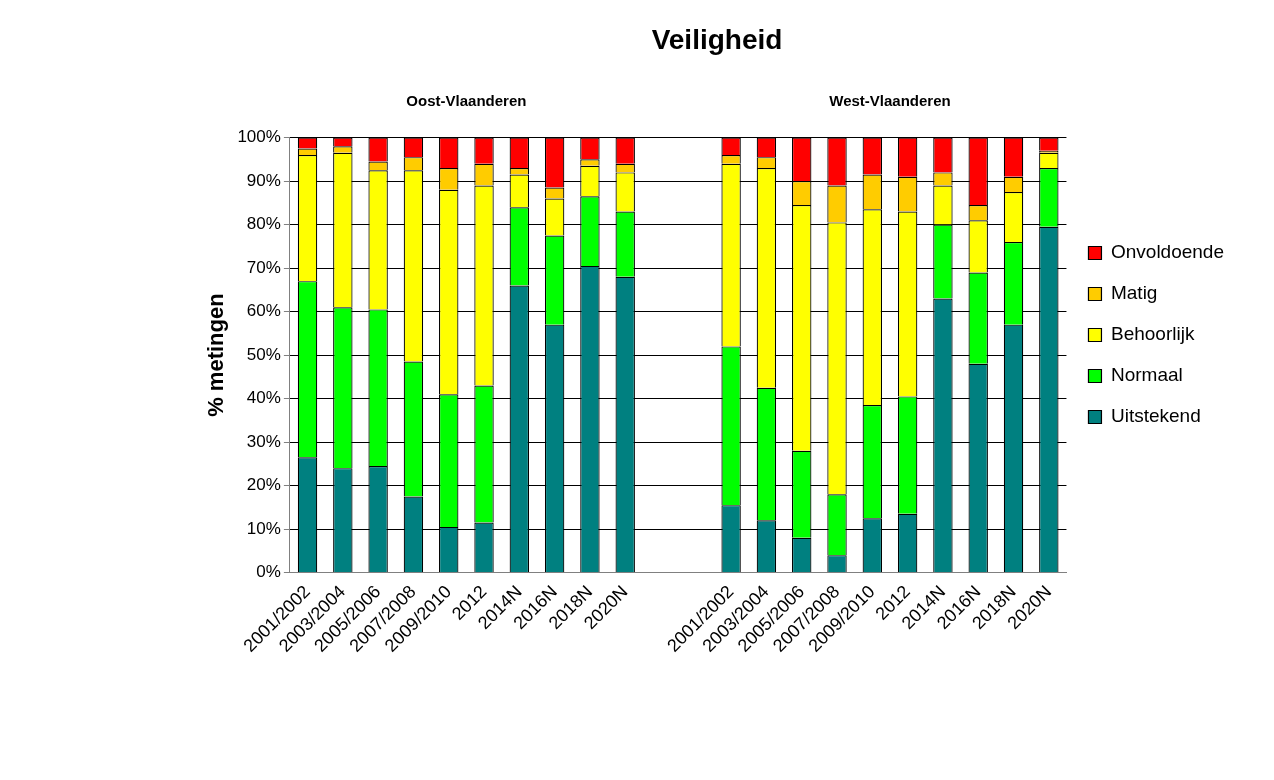 This screenshot has height=780, width=1274. I want to click on y-tick-label: 40%, so click(263, 398).